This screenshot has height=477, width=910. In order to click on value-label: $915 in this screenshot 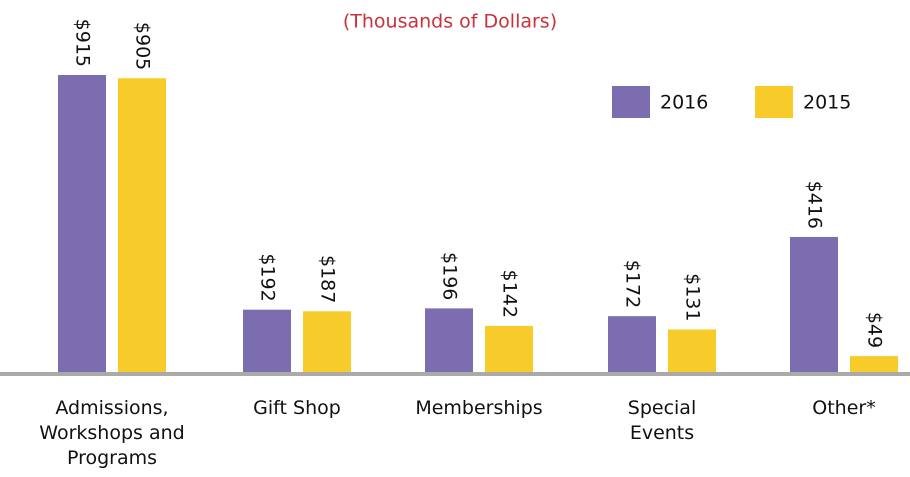, I will do `click(83, 43)`.